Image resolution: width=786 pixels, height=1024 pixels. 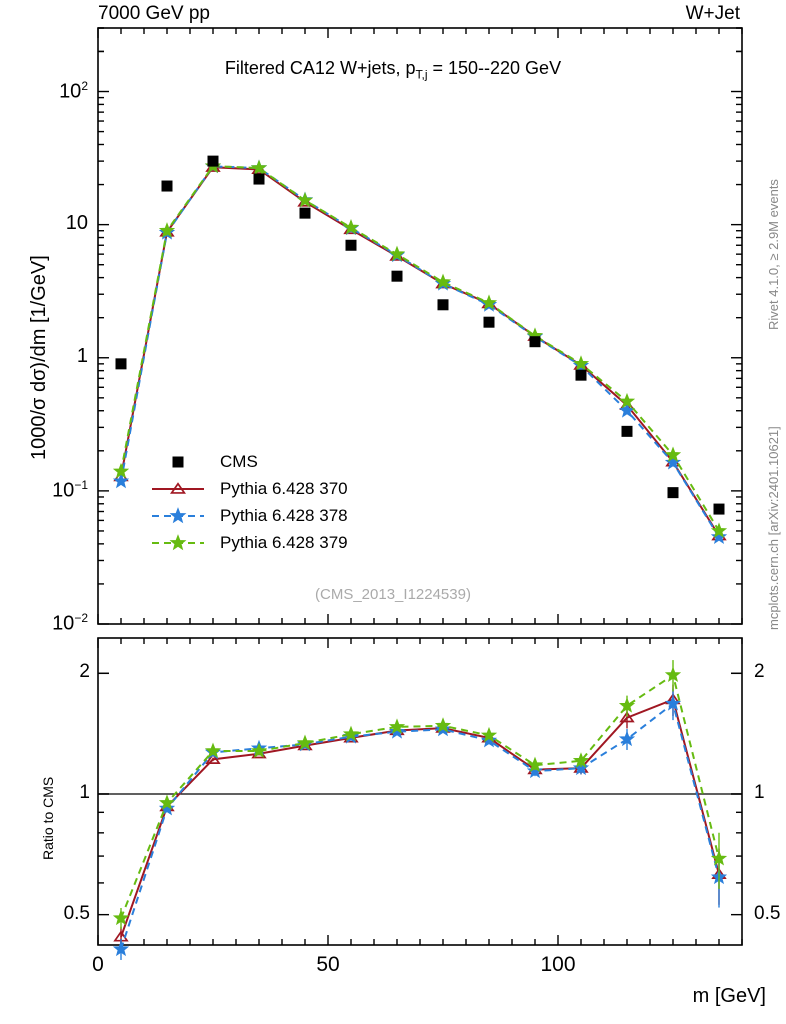 I want to click on legend-item-label: Pythia 6.428 379, so click(x=284, y=542).